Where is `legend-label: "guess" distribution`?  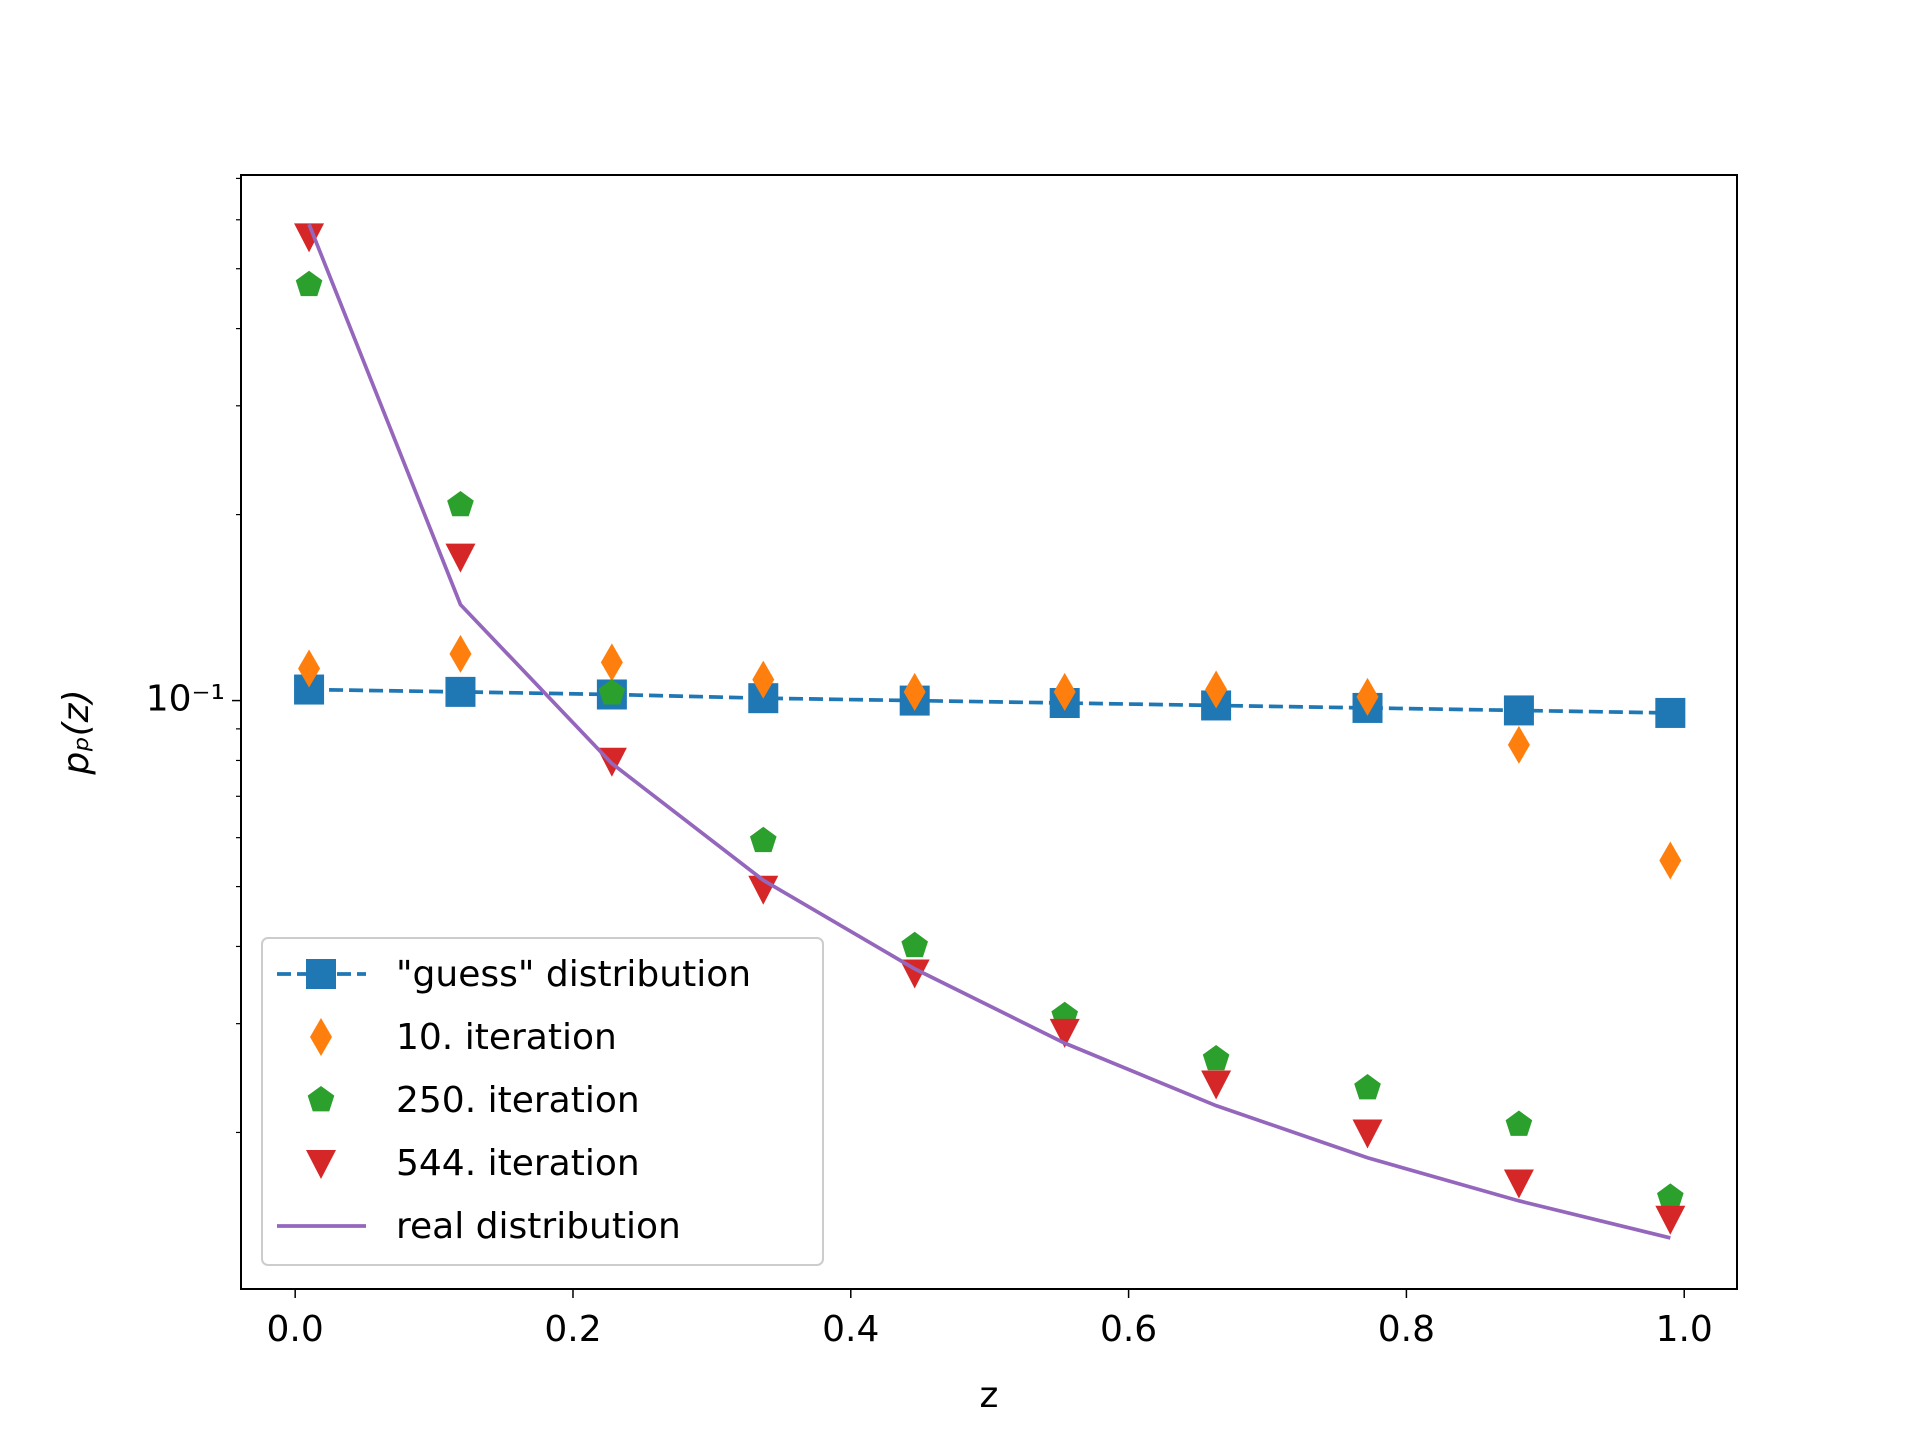
legend-label: "guess" distribution is located at coordinates (573, 974).